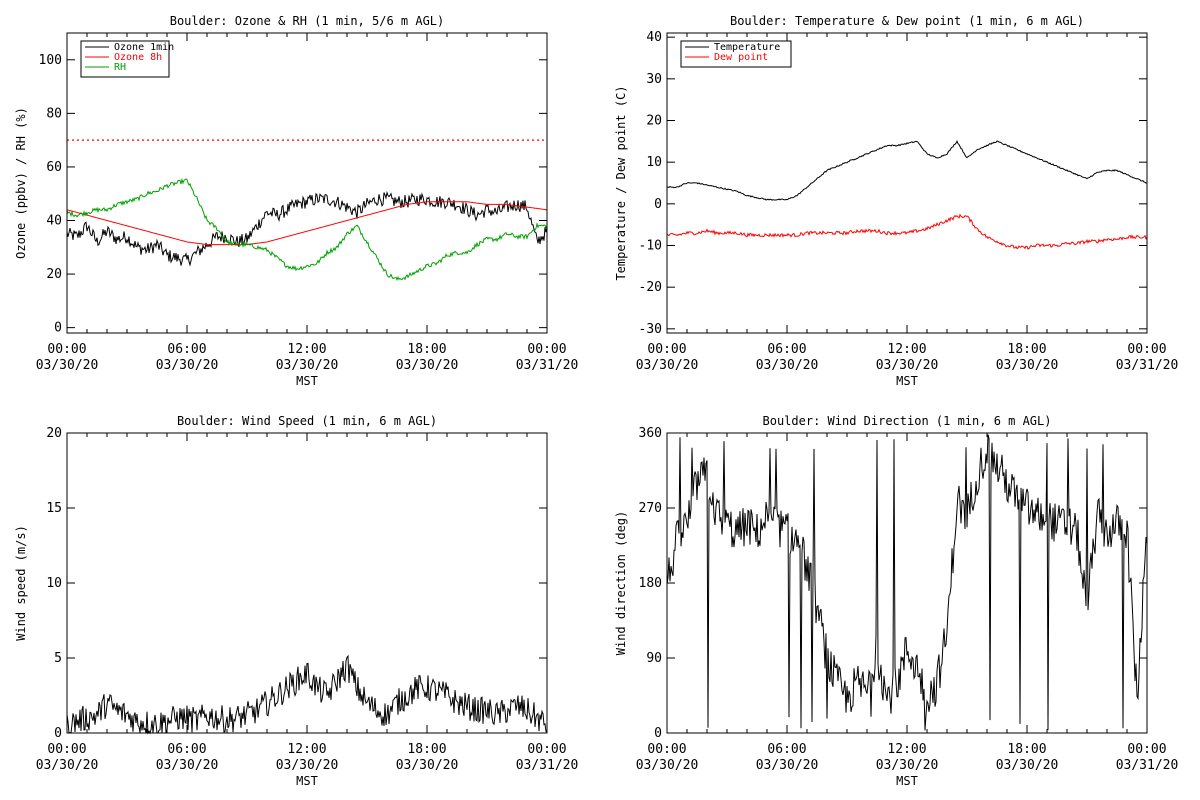  What do you see at coordinates (650, 329) in the screenshot?
I see `y-tick-label: -30` at bounding box center [650, 329].